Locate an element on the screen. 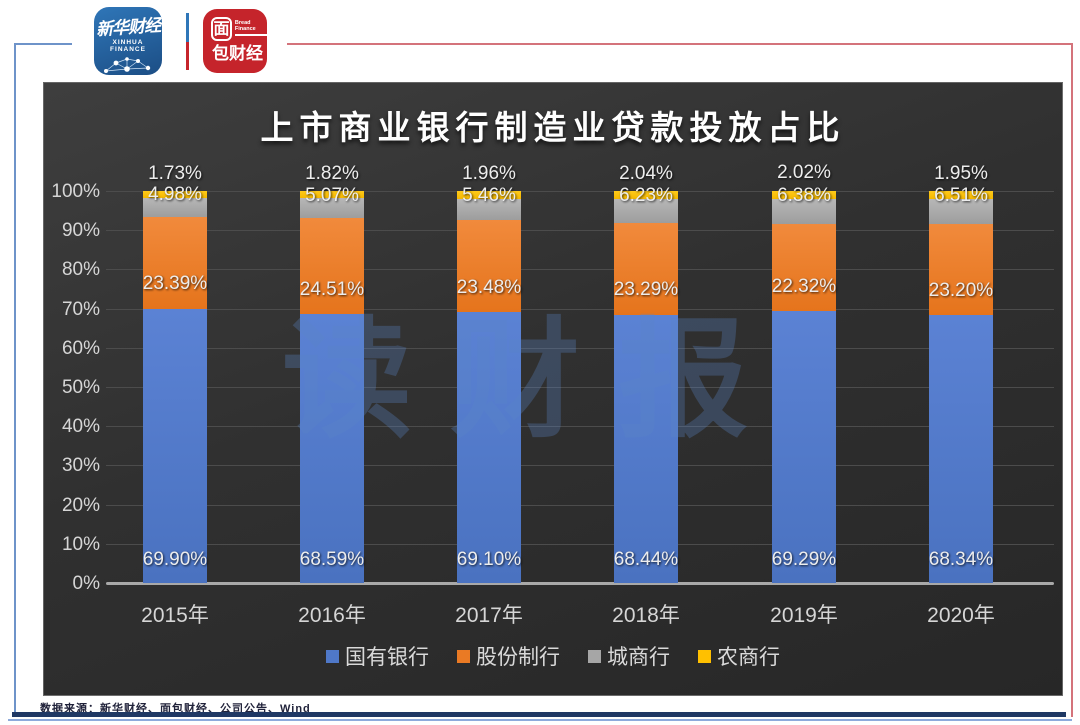 Image resolution: width=1080 pixels, height=725 pixels. legend-item: 国有银行 is located at coordinates (377, 656).